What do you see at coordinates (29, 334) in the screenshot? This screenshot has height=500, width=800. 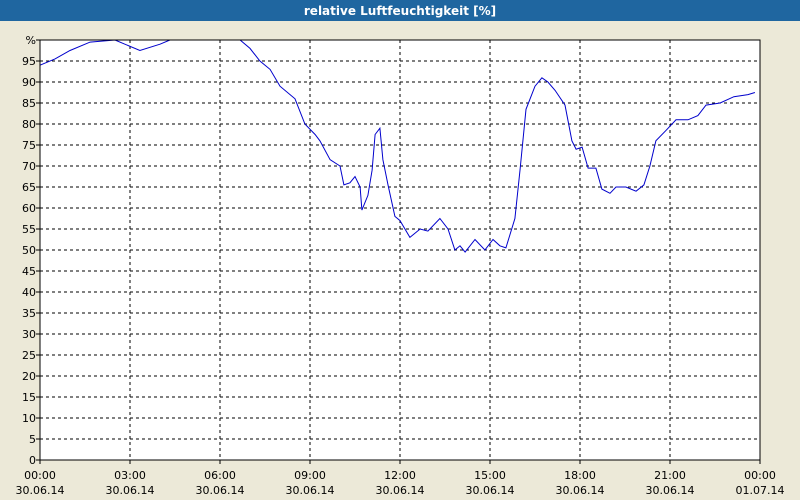 I see `y-tick-label: 30` at bounding box center [29, 334].